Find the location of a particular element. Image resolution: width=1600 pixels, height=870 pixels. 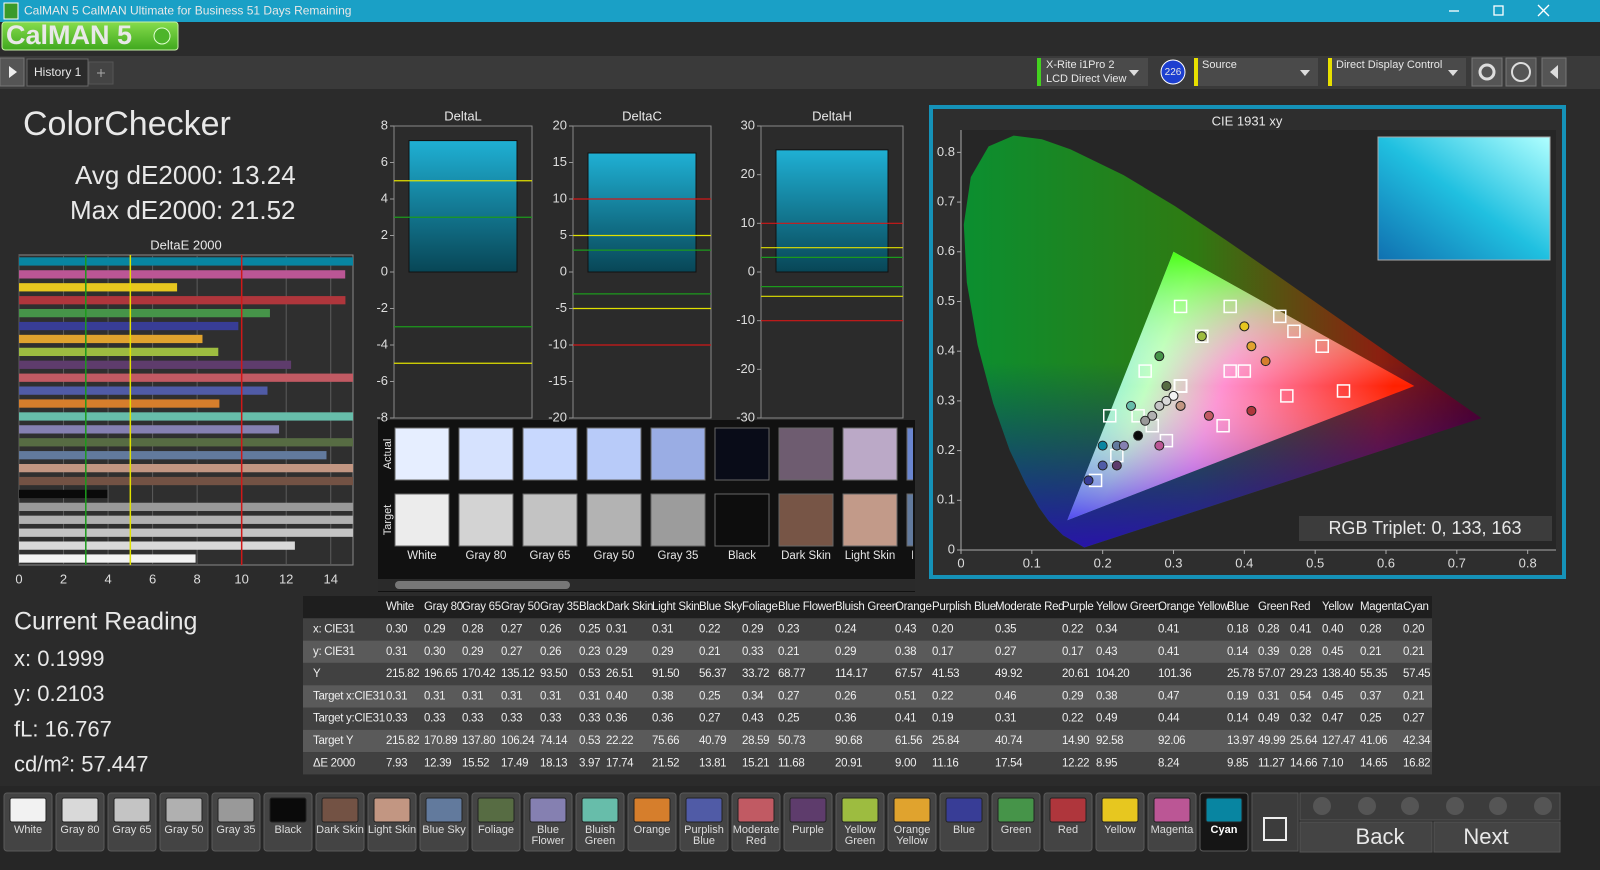

patch-label: Orange is located at coordinates (652, 830).